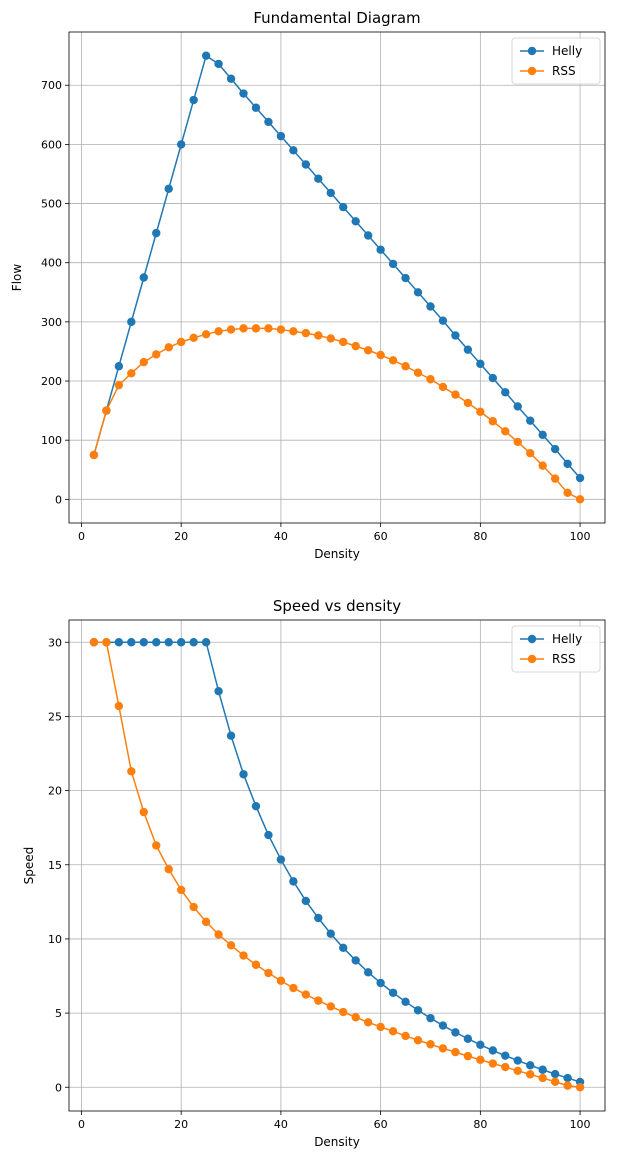 The width and height of the screenshot is (618, 1163). Describe the element at coordinates (55, 642) in the screenshot. I see `y-tick-label: 30` at that location.